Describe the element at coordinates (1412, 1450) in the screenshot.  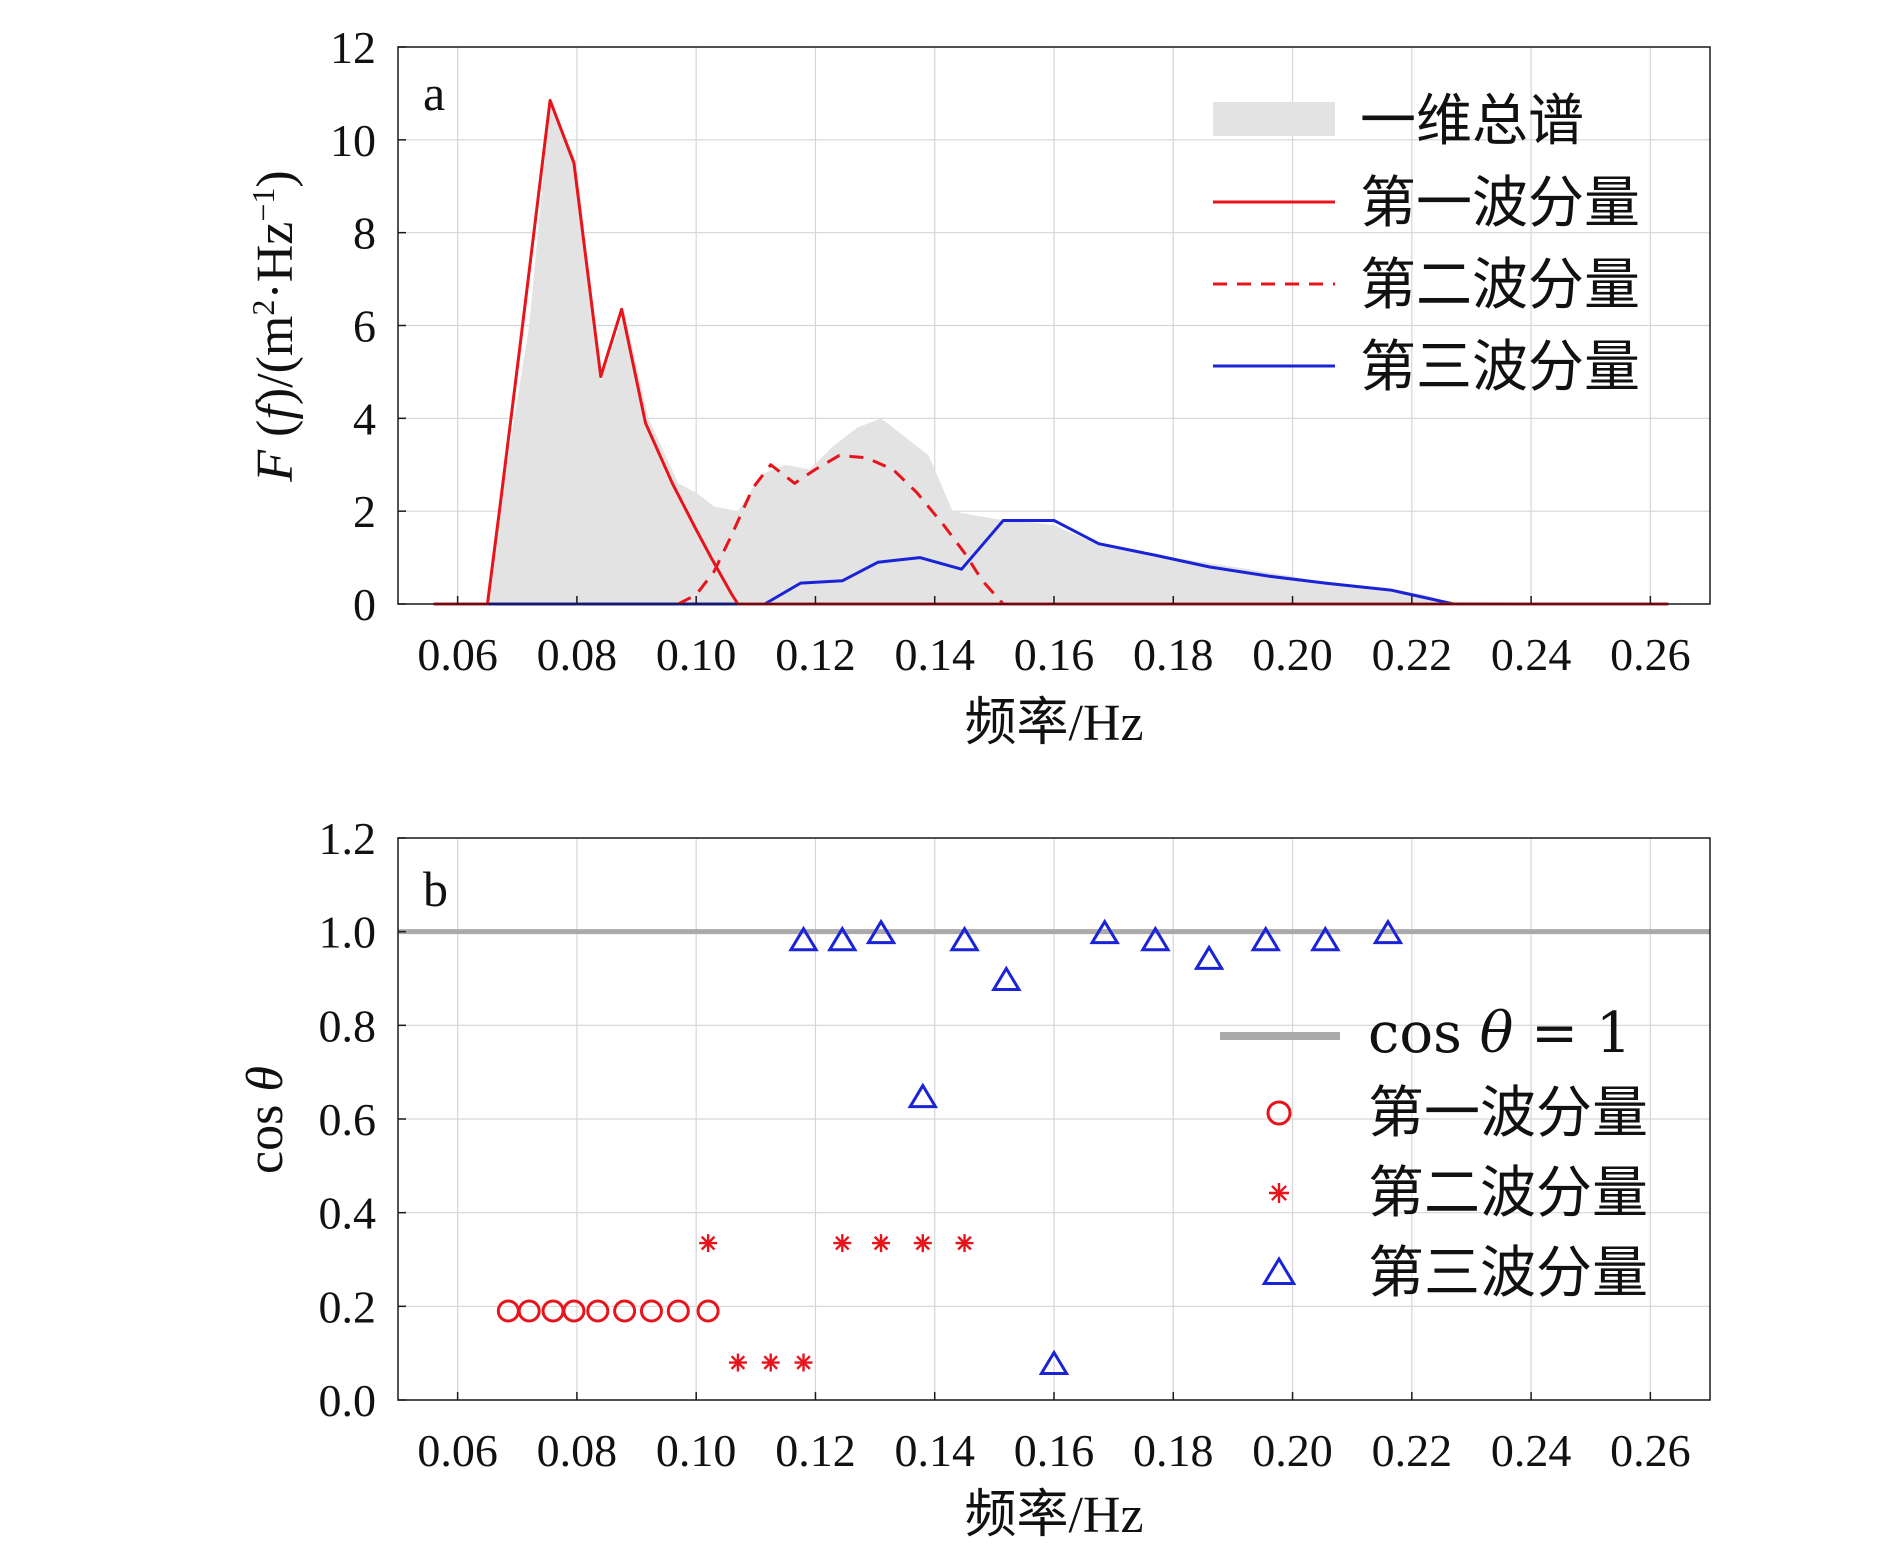
I see `x-tick-label: 0.22` at that location.